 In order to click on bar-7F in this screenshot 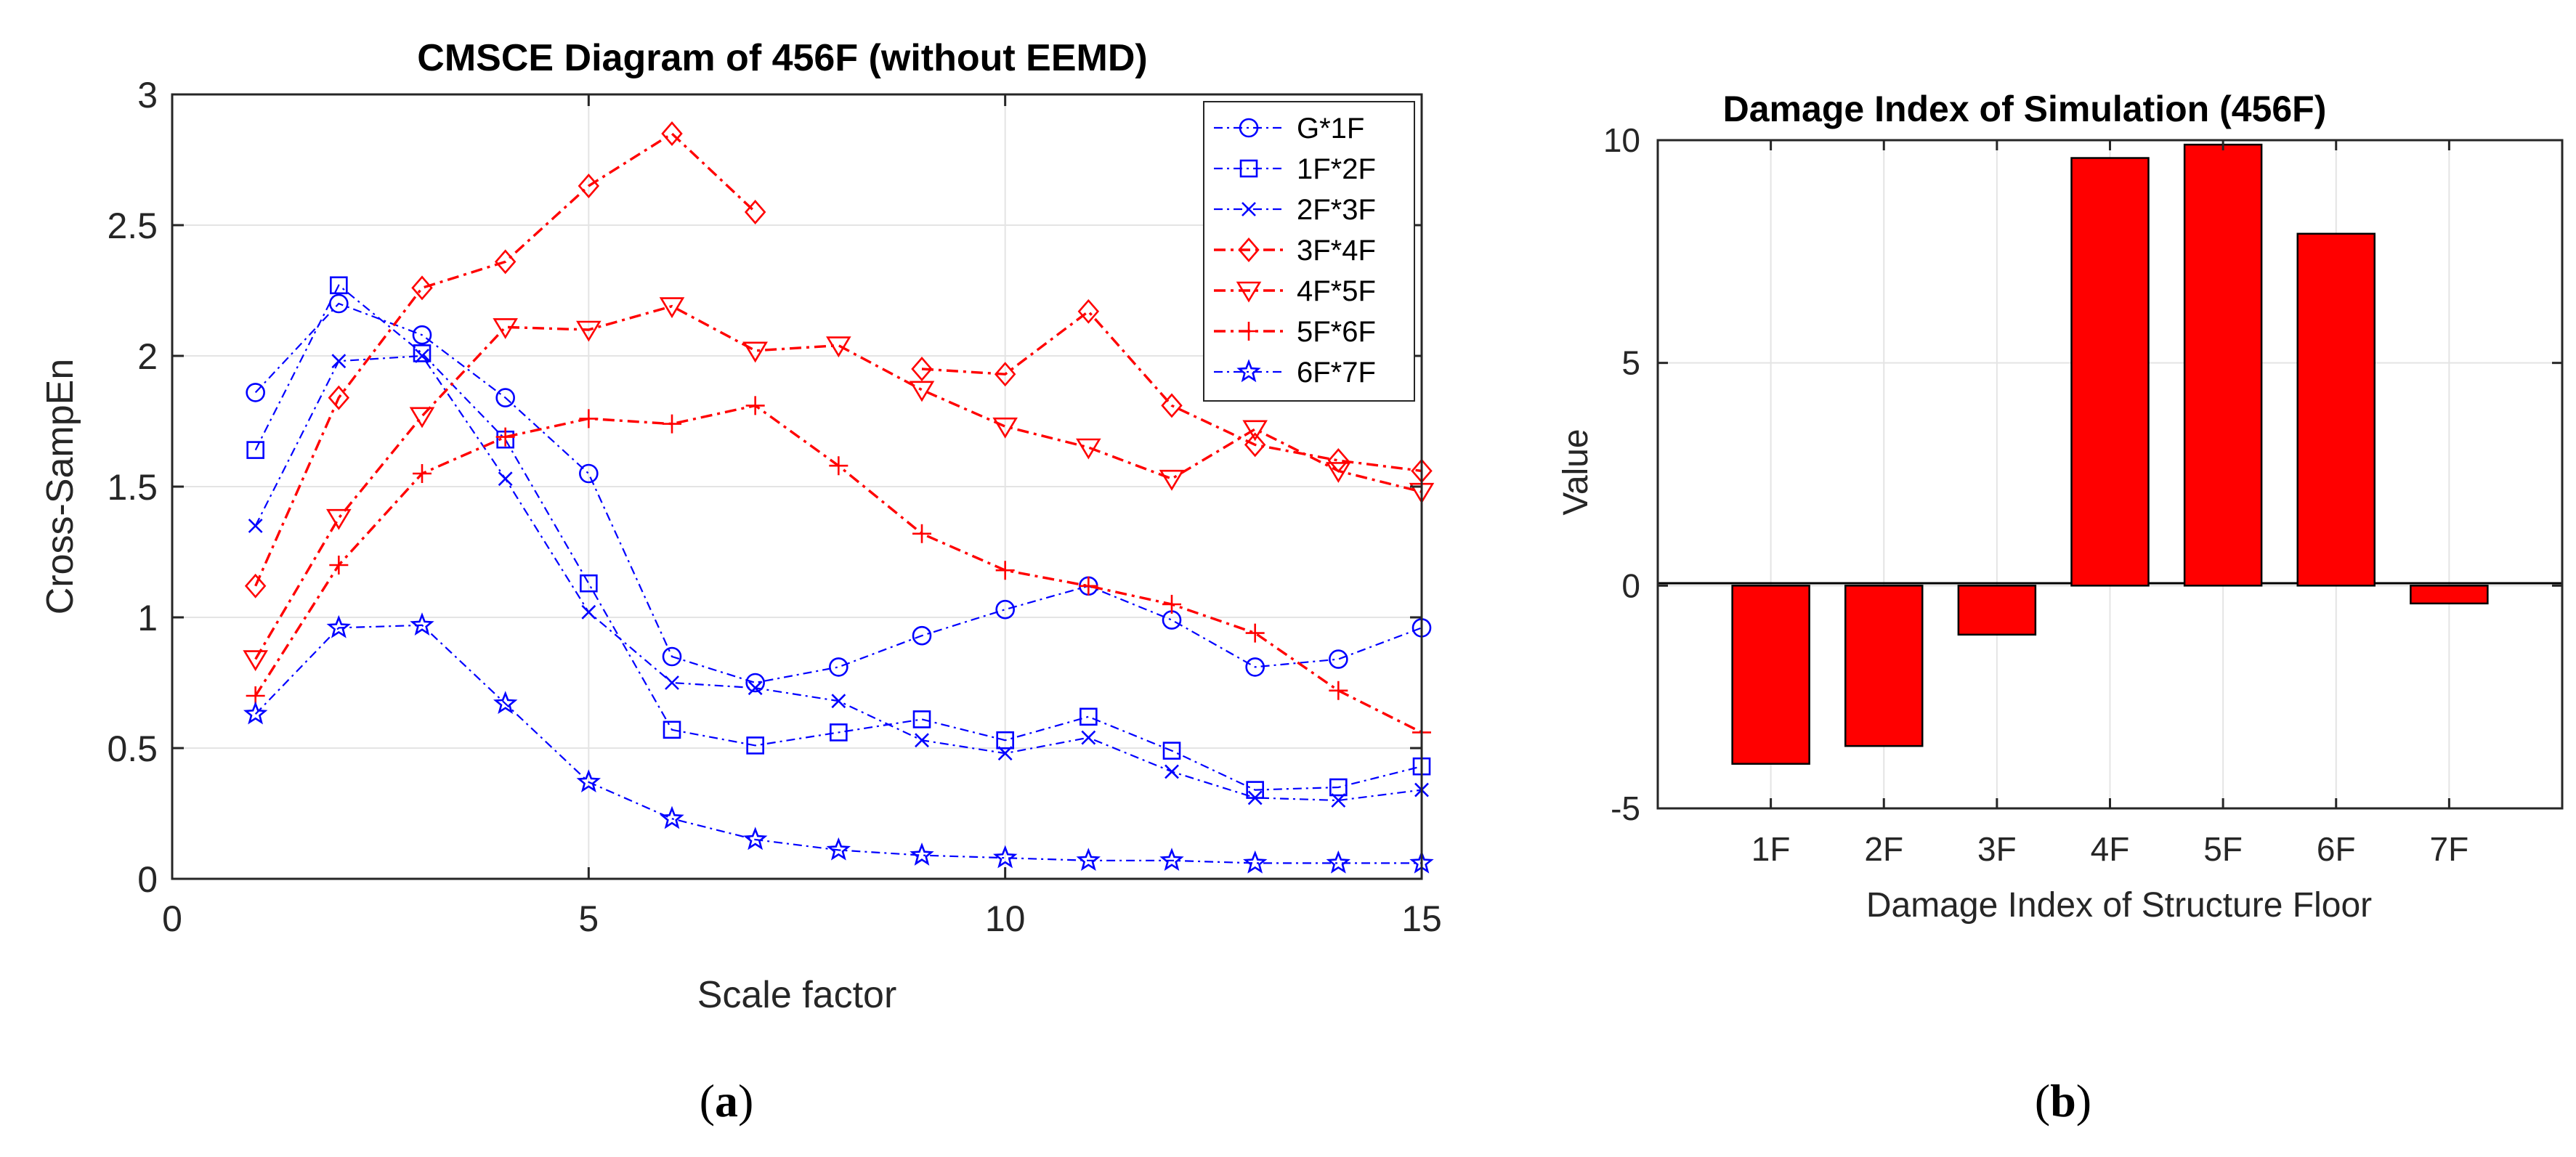, I will do `click(2449, 595)`.